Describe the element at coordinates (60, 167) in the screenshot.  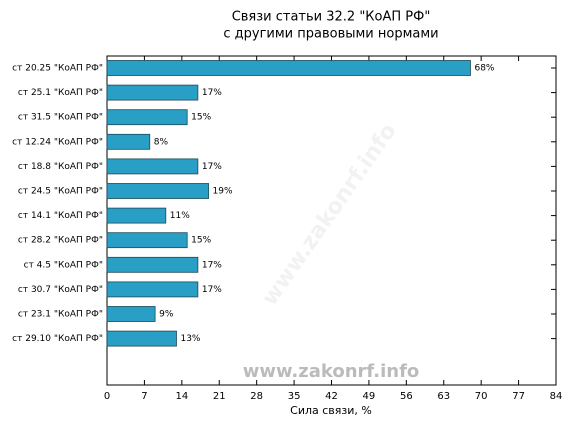
I see `y-tick-label: ст 18.8 "КоАП РФ"` at that location.